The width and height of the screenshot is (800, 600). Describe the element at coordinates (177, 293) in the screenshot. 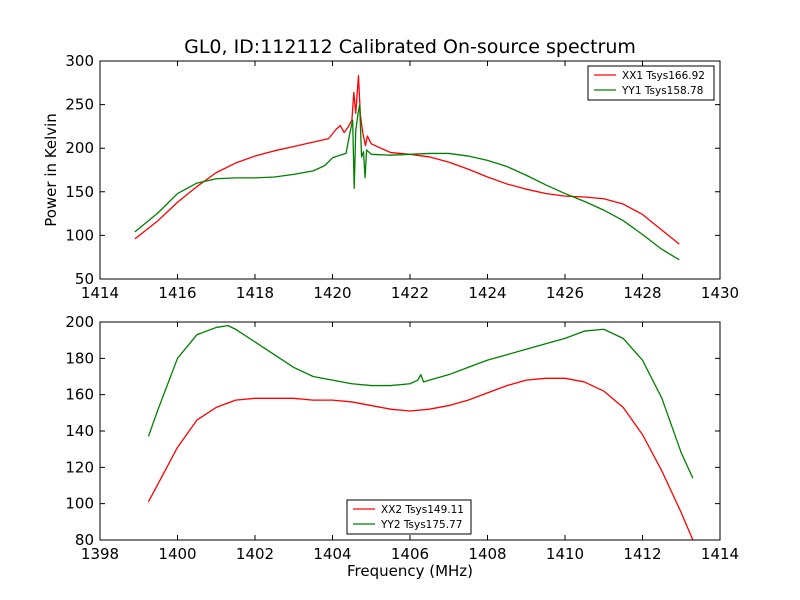

I see `x-tick-label: 1416` at that location.